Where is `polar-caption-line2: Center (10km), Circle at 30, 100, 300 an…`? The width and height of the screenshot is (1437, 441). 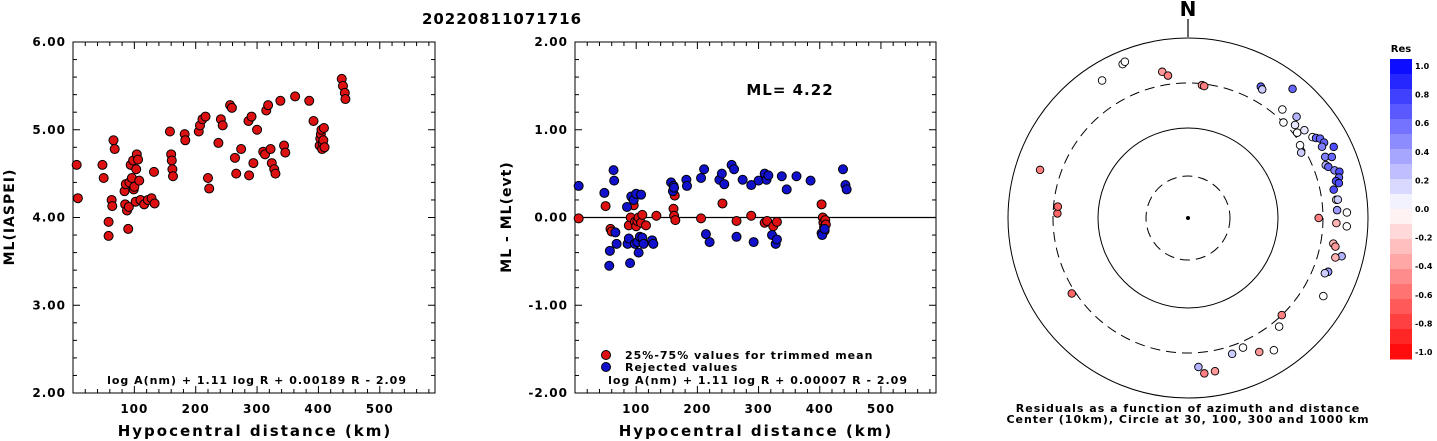 polar-caption-line2: Center (10km), Circle at 30, 100, 300 an… is located at coordinates (1187, 419).